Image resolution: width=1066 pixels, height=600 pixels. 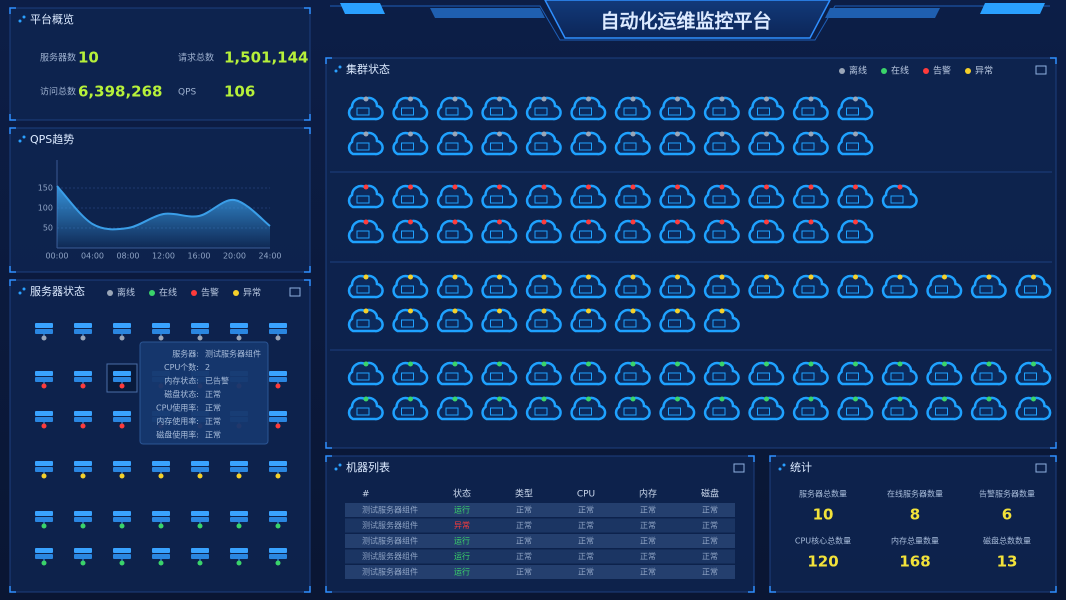 I want to click on x-tick-label: 08:00, so click(x=127, y=256).